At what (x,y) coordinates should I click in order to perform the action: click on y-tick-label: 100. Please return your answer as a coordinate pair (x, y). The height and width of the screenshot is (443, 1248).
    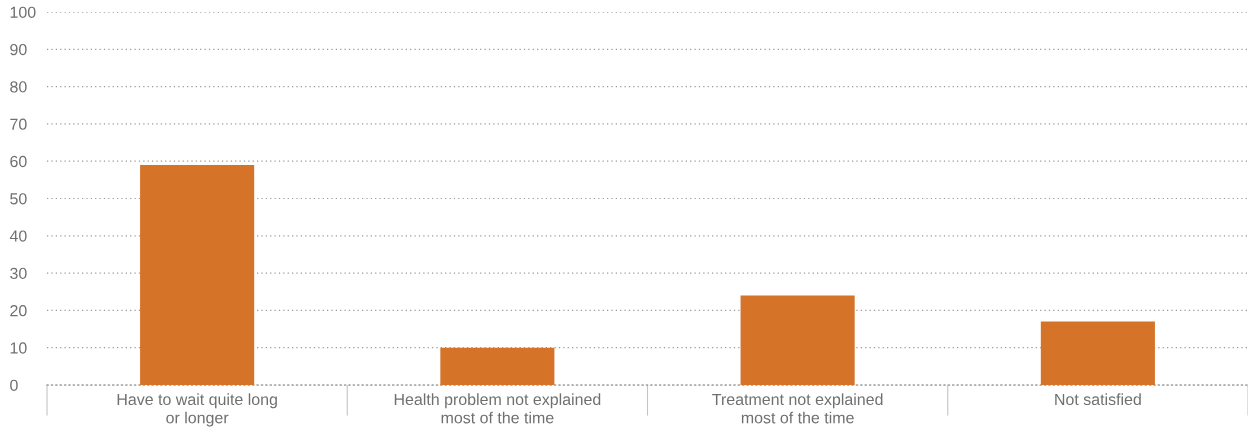
    Looking at the image, I should click on (23, 12).